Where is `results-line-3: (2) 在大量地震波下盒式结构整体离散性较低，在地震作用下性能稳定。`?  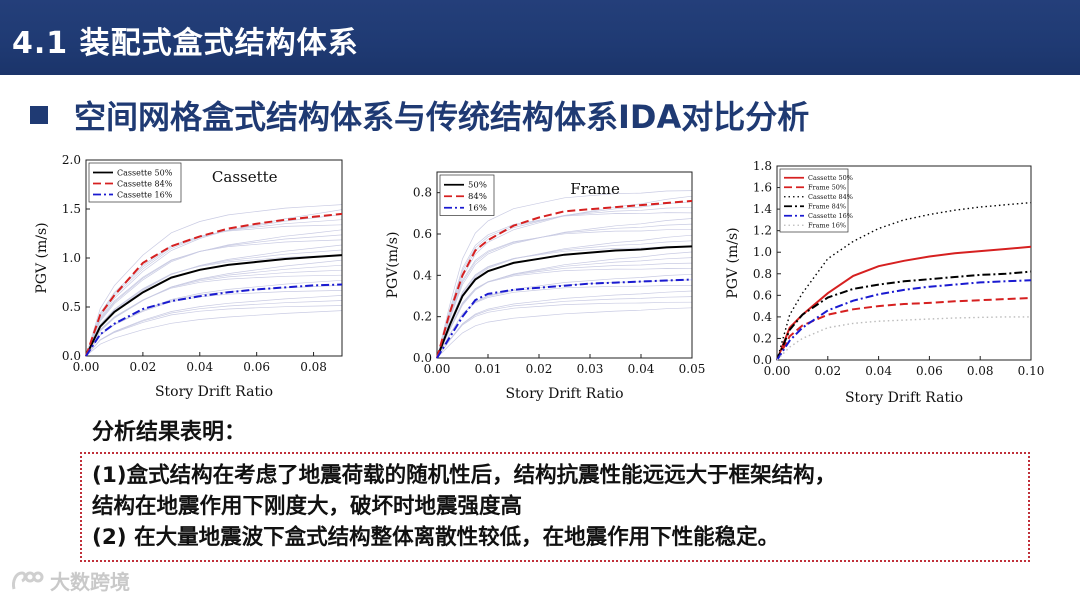
results-line-3: (2) 在大量地震波下盒式结构整体离散性较低，在地震作用下性能稳定。 is located at coordinates (436, 537).